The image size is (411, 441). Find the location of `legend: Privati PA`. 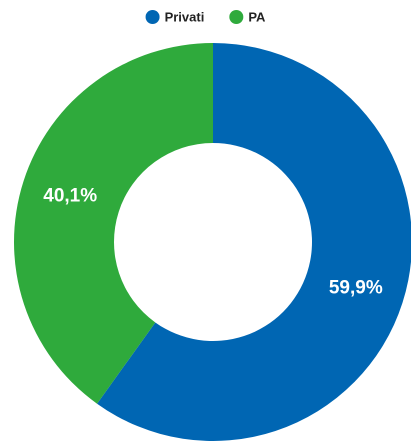

legend: Privati PA is located at coordinates (205, 17).